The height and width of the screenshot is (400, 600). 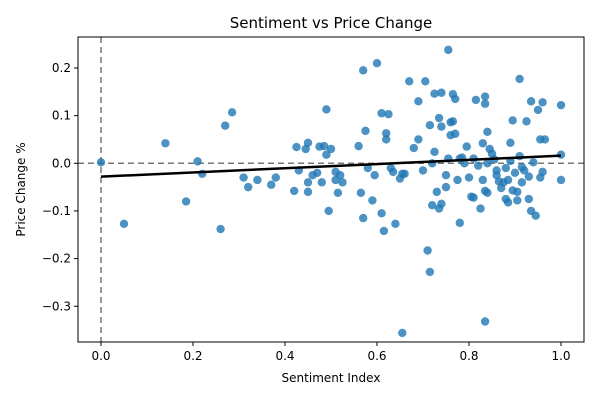 I want to click on y-tick-label: −0.1, so click(x=56, y=211).